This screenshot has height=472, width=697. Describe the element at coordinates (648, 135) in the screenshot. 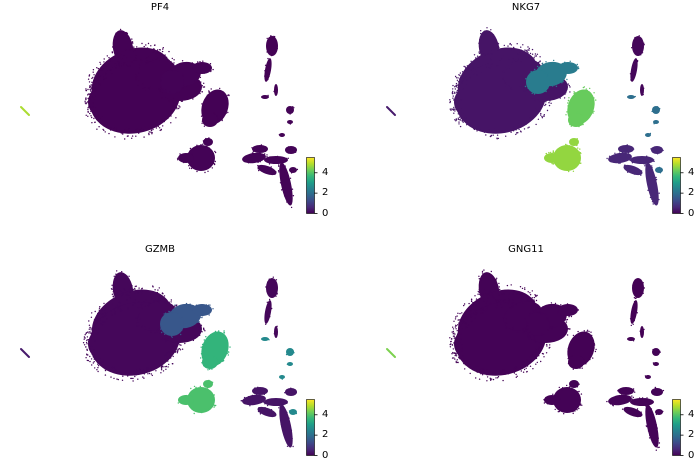

I see `cluster-small_fragments` at that location.